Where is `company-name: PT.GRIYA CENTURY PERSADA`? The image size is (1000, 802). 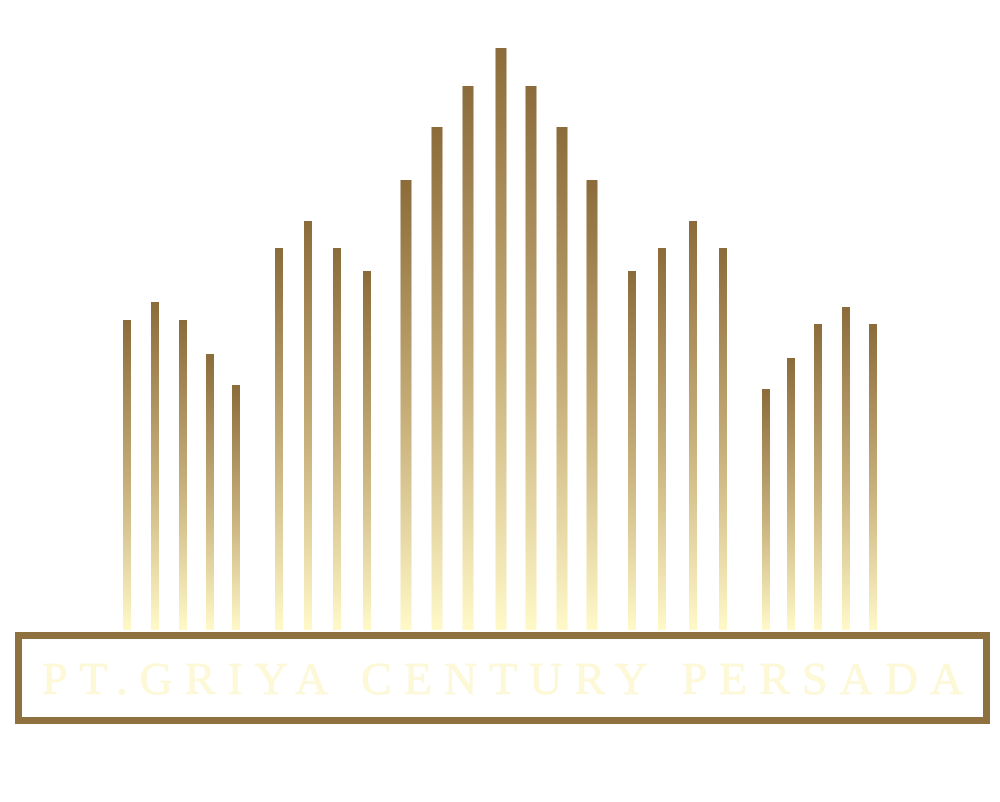 company-name: PT.GRIYA CENTURY PERSADA is located at coordinates (508, 678).